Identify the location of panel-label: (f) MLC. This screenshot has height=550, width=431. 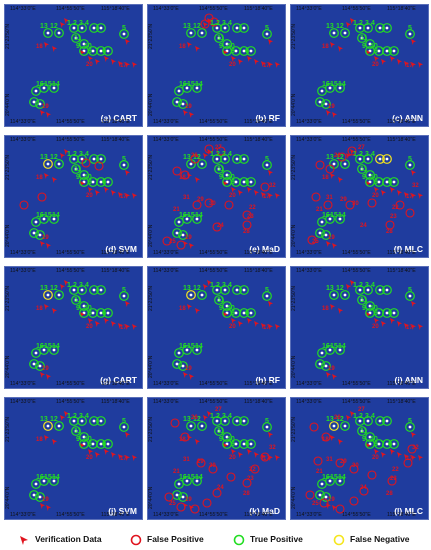
(408, 249).